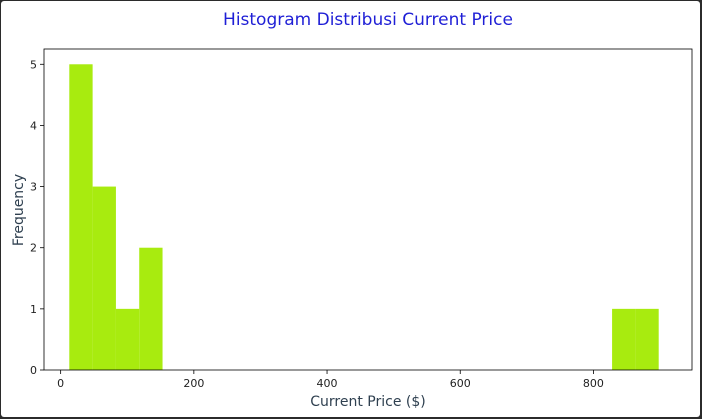  What do you see at coordinates (327, 383) in the screenshot?
I see `x-tick-label: 400` at bounding box center [327, 383].